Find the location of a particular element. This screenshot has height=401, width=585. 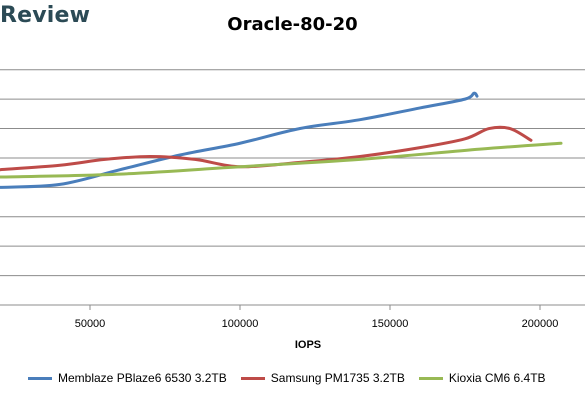

legend-item: Kioxia CM6 6.4TB is located at coordinates (482, 378).